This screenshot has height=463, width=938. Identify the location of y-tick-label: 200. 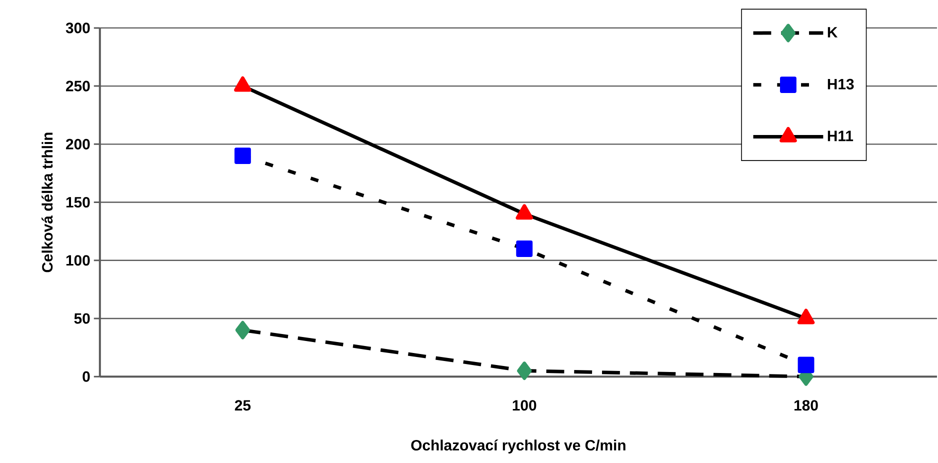
(78, 144).